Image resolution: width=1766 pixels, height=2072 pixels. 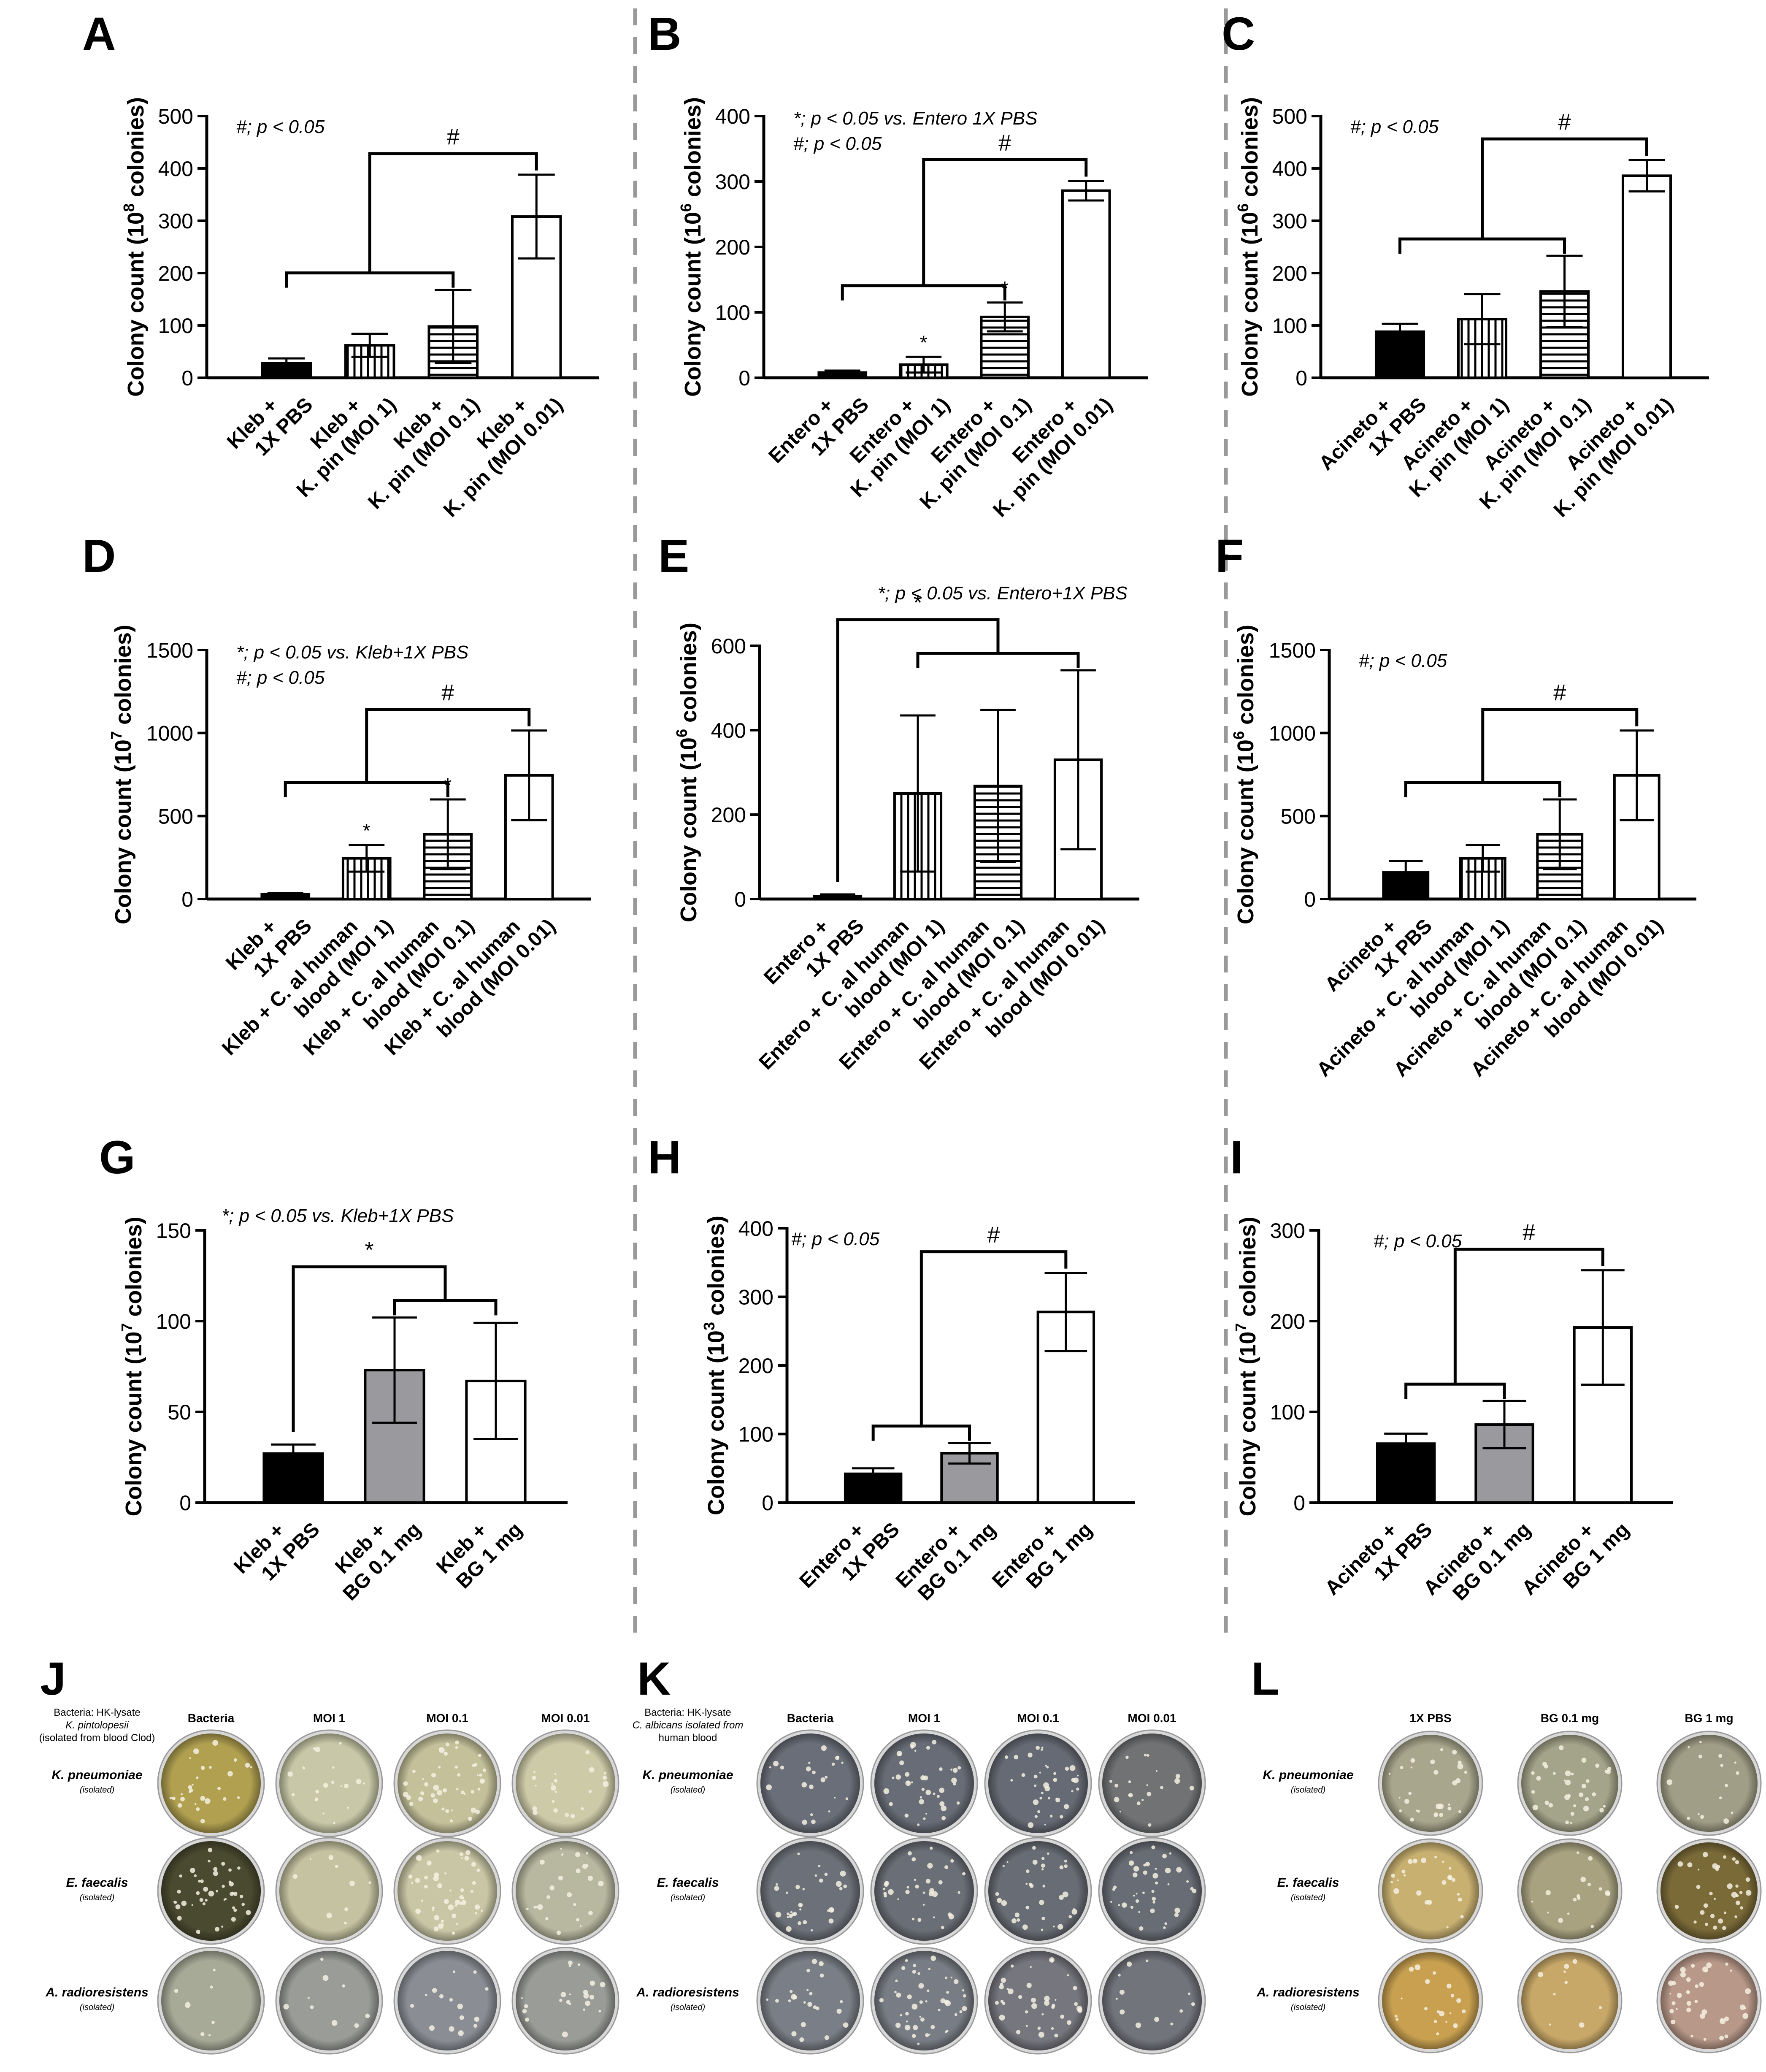 What do you see at coordinates (277, 1548) in the screenshot?
I see `x-category-label: Kleb +1X PBS` at bounding box center [277, 1548].